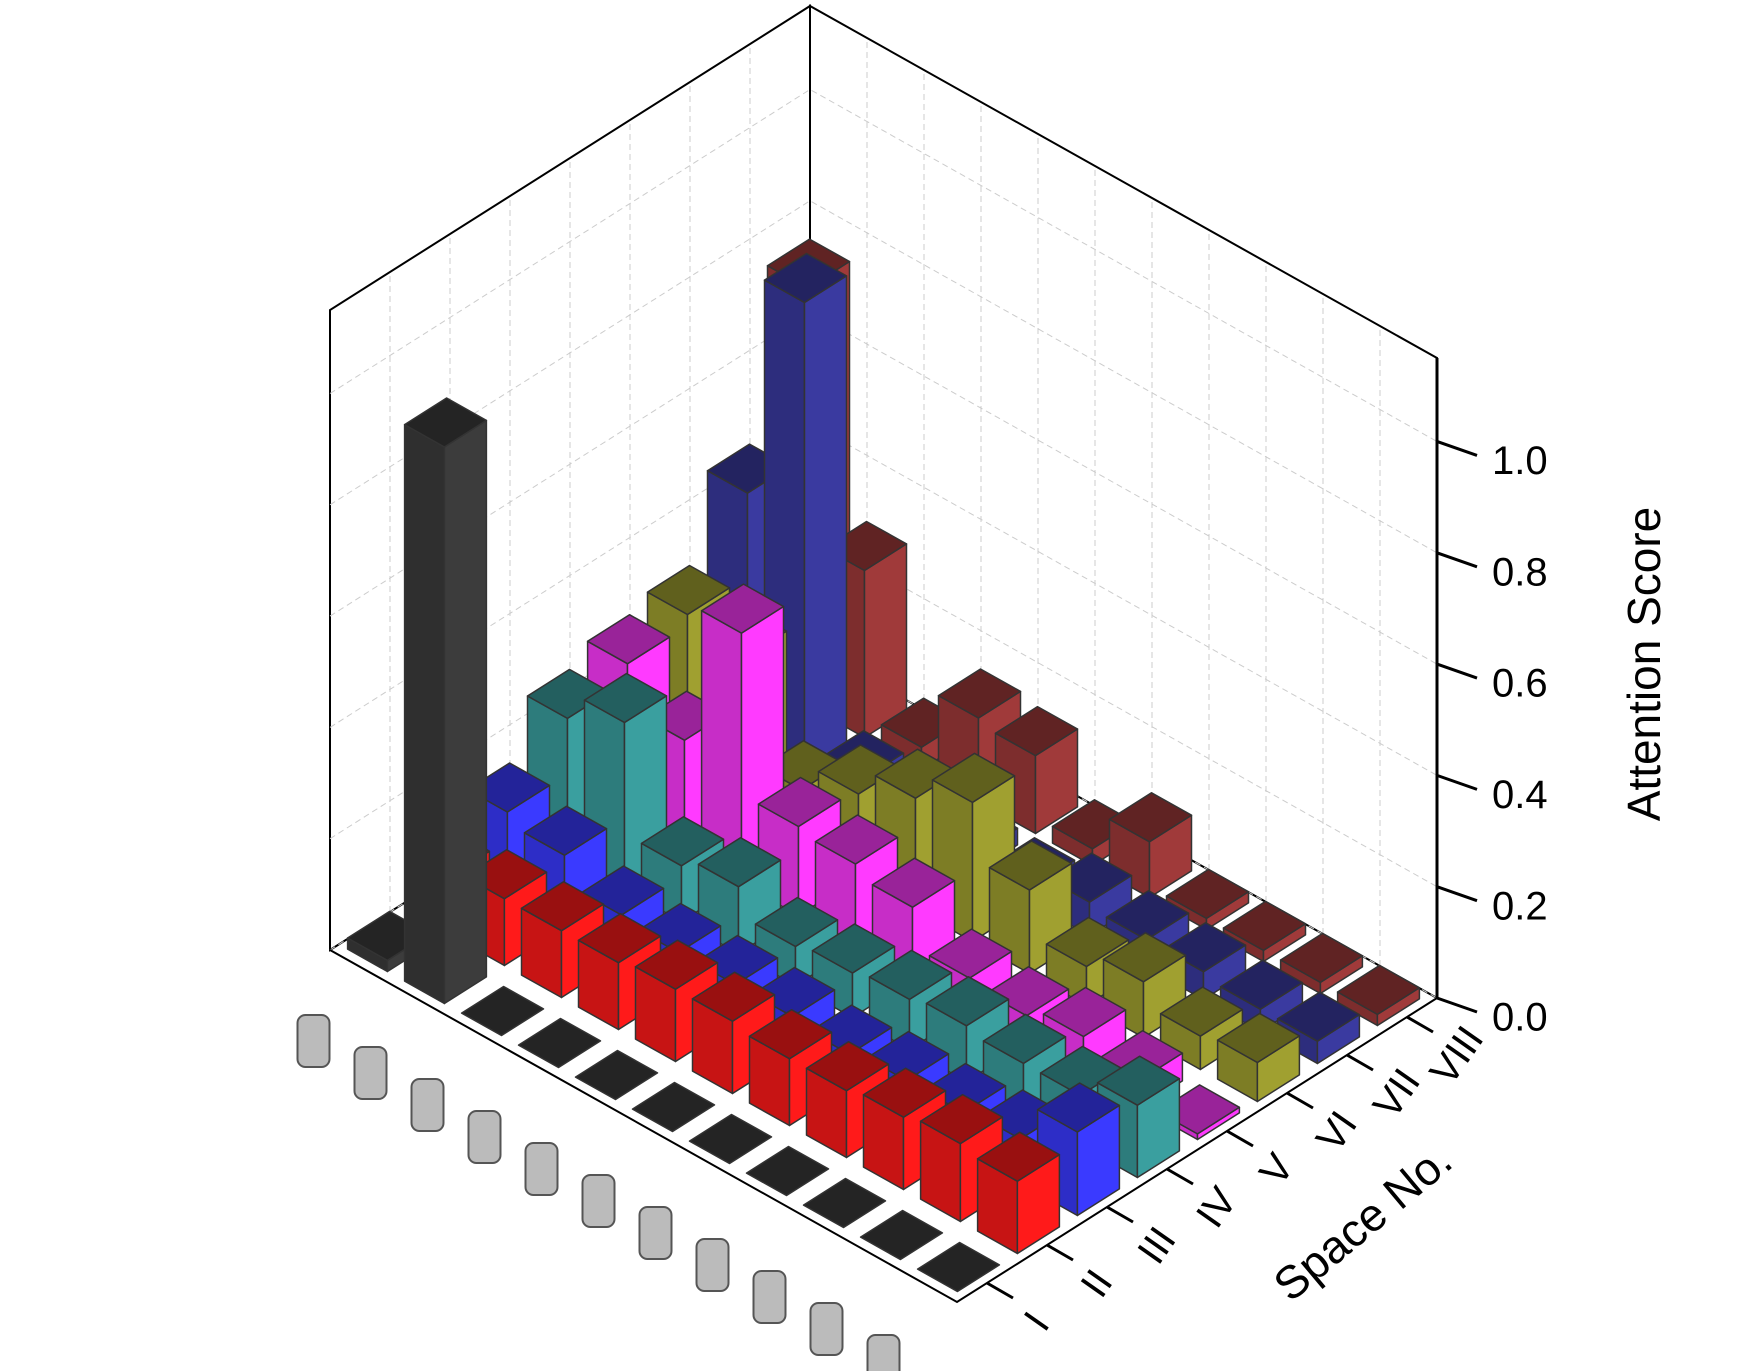 The height and width of the screenshot is (1371, 1755). What do you see at coordinates (1520, 684) in the screenshot?
I see `z-tick-label: 0.6` at bounding box center [1520, 684].